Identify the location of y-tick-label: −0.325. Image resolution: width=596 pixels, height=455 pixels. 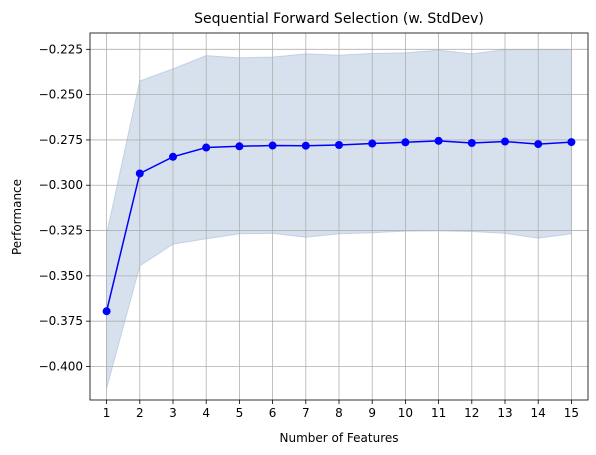
(61, 231).